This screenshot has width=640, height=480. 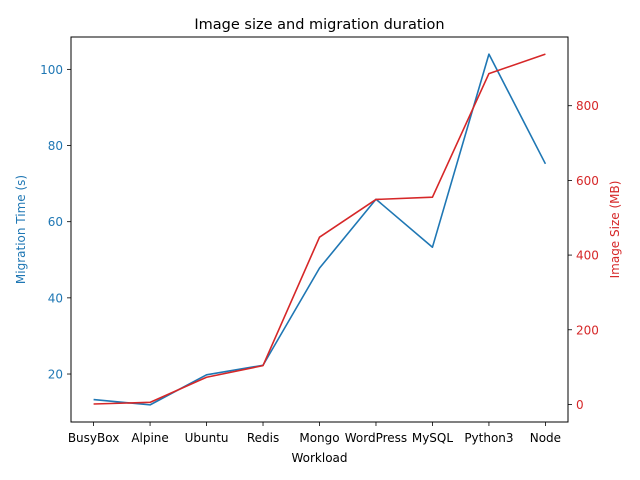 What do you see at coordinates (94, 438) in the screenshot?
I see `x-tick-label: BusyBox` at bounding box center [94, 438].